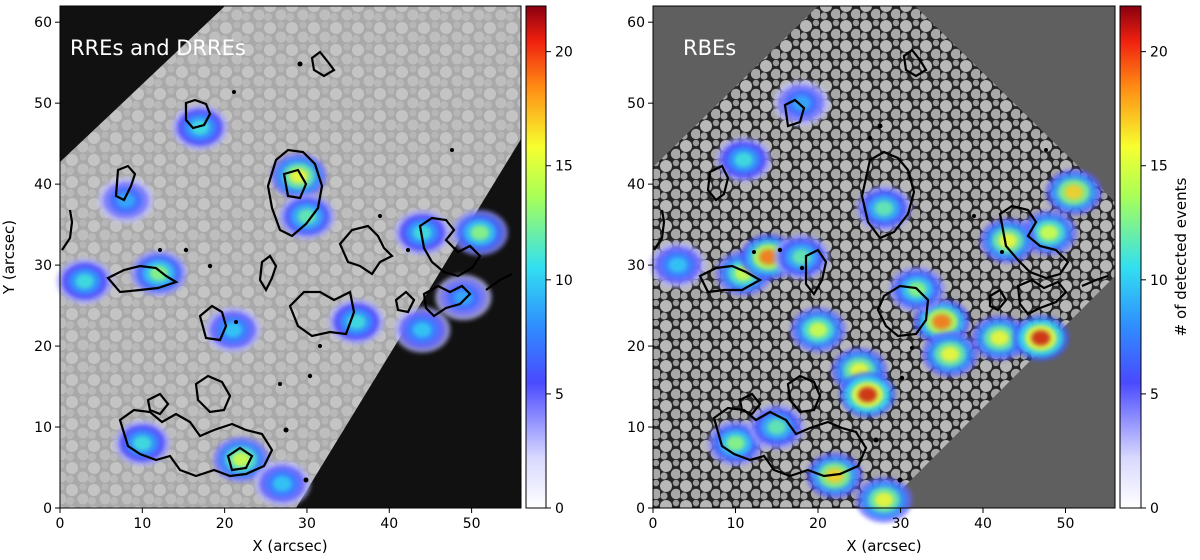 The height and width of the screenshot is (560, 1200). I want to click on panel-label: RBEs, so click(709, 48).